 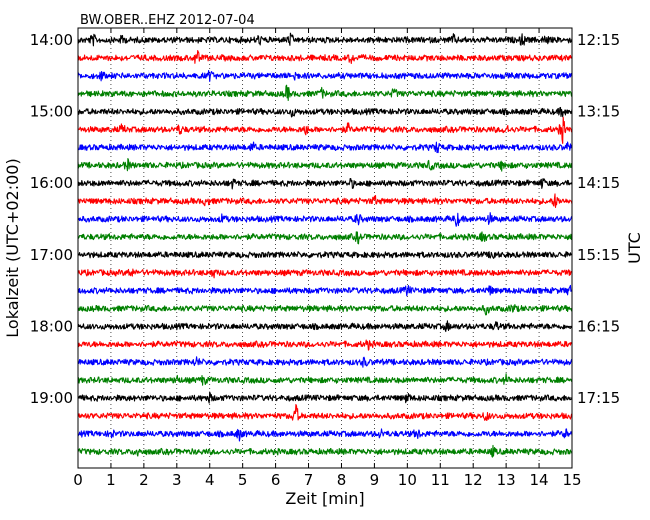 I want to click on x-tick-label: 7, so click(x=309, y=480).